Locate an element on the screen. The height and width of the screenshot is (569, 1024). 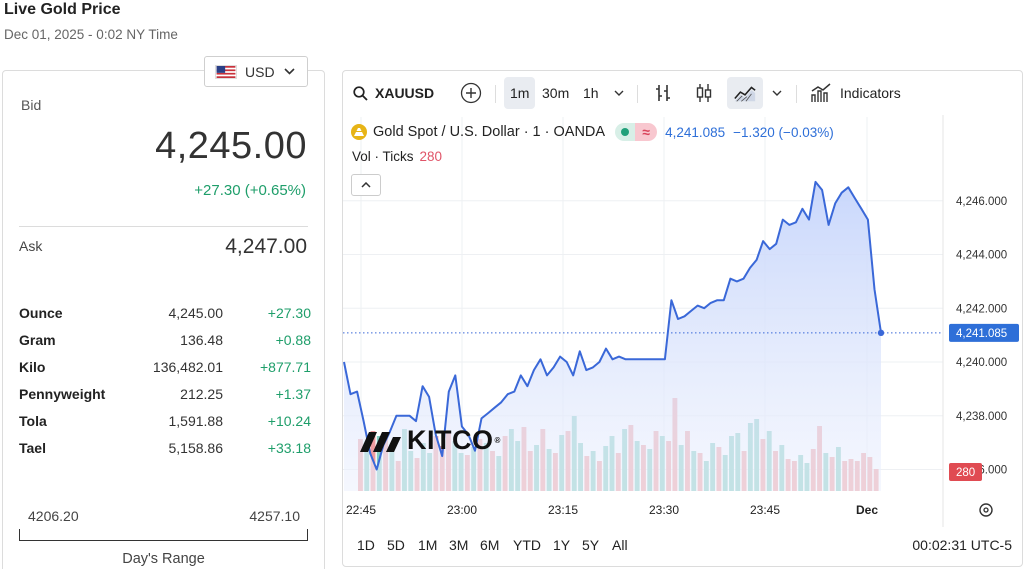
indicators-button: Indicators is located at coordinates (855, 93).